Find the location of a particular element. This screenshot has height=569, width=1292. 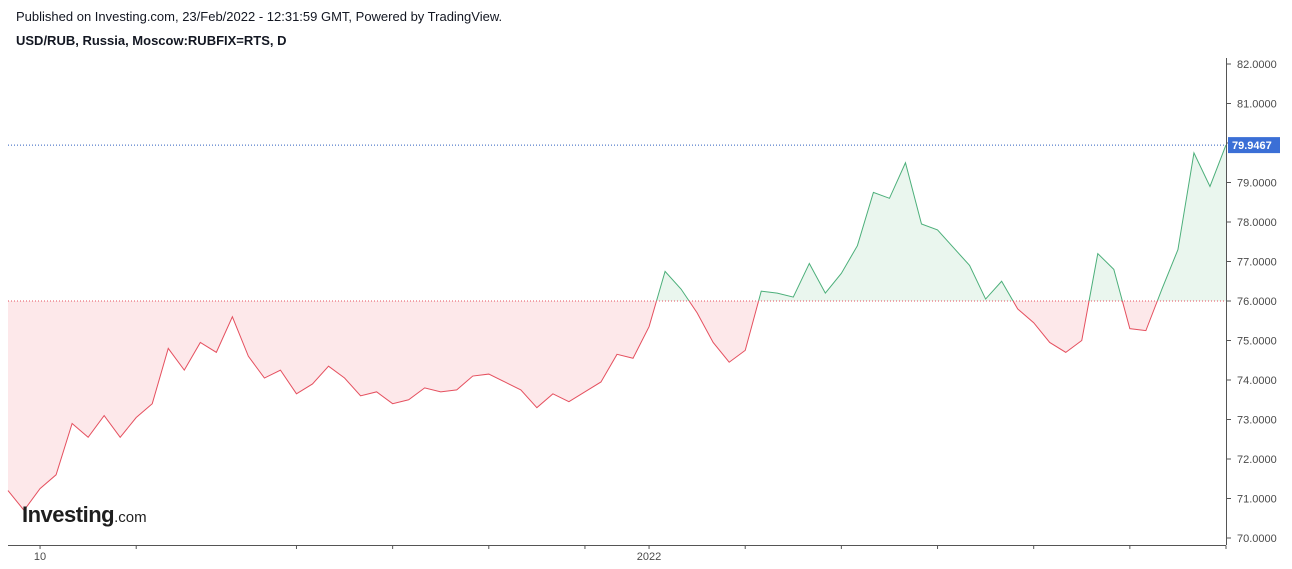

symbol-title: USD/RUB, Russia, Moscow:RUBFIX=RTS, D is located at coordinates (151, 40).